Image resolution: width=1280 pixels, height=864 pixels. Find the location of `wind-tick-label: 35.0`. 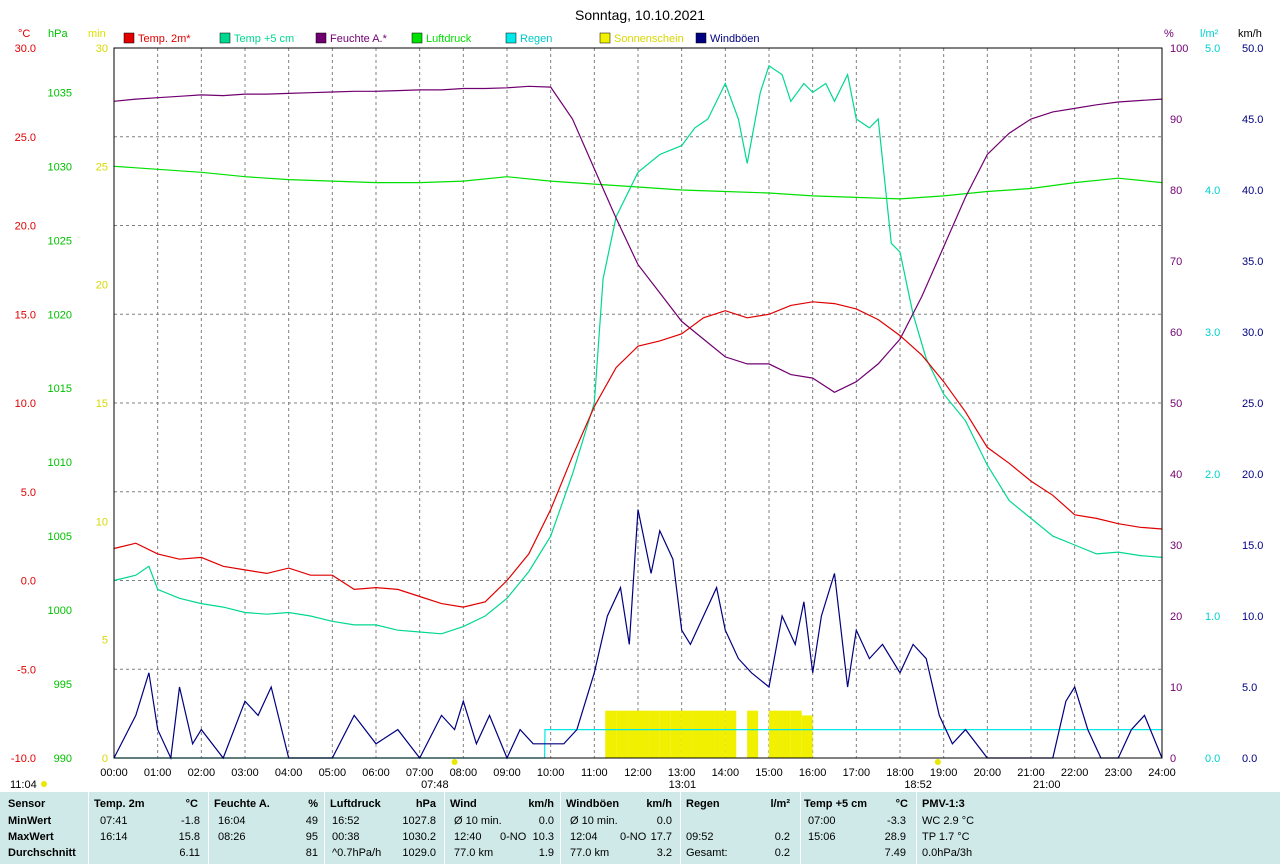

wind-tick-label: 35.0 is located at coordinates (1252, 262).